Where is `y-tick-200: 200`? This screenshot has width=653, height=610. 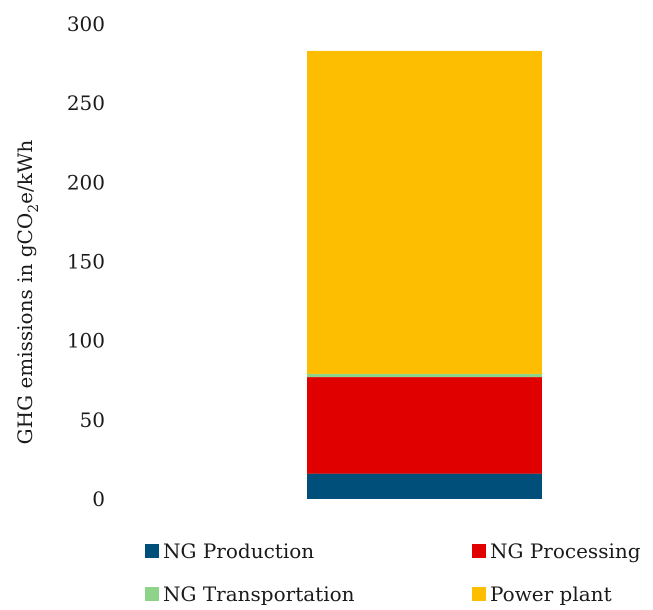
y-tick-200: 200 is located at coordinates (86, 182).